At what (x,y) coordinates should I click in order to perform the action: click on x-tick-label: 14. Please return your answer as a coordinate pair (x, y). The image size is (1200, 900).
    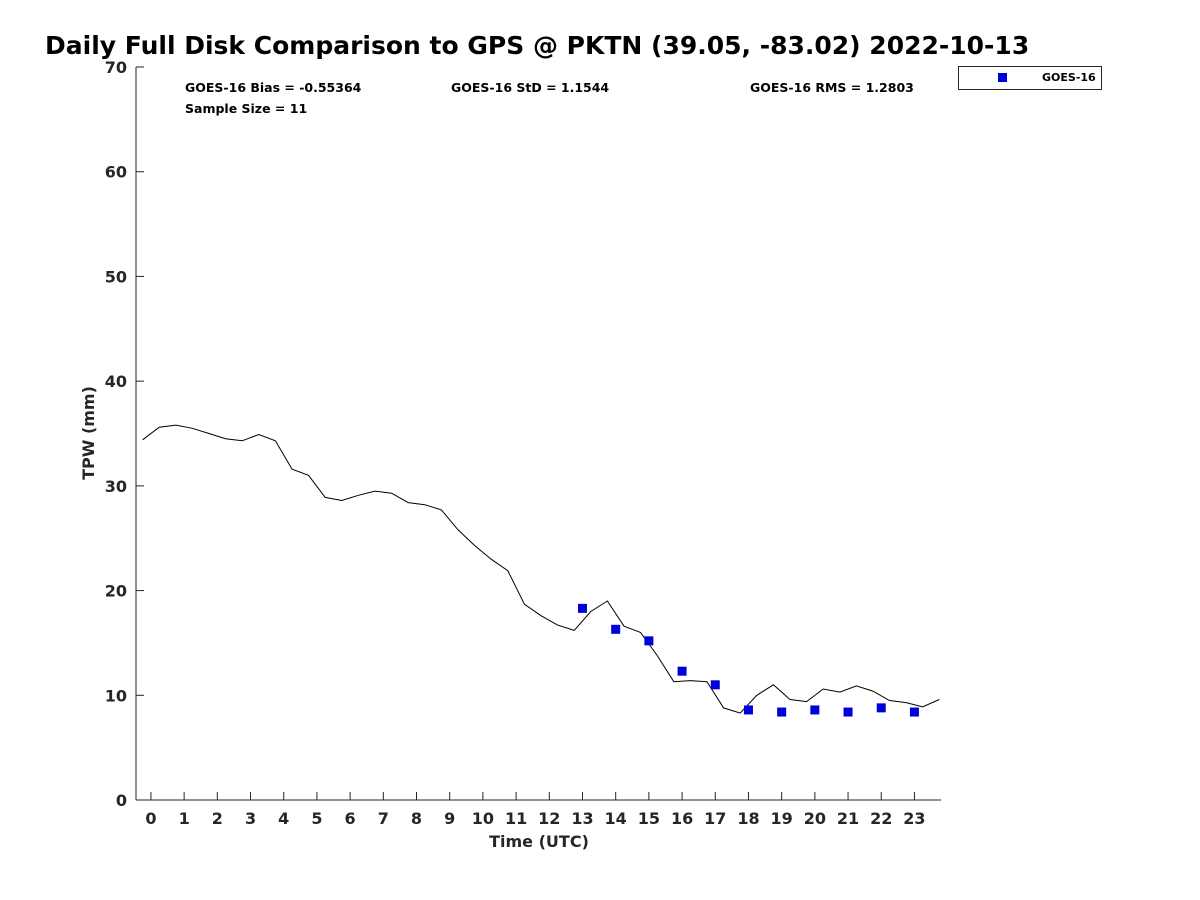
    Looking at the image, I should click on (616, 818).